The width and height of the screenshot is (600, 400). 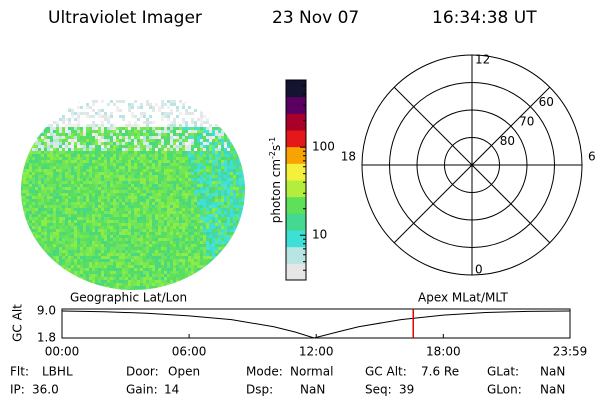 I want to click on mlt-label: 6, so click(x=592, y=157).